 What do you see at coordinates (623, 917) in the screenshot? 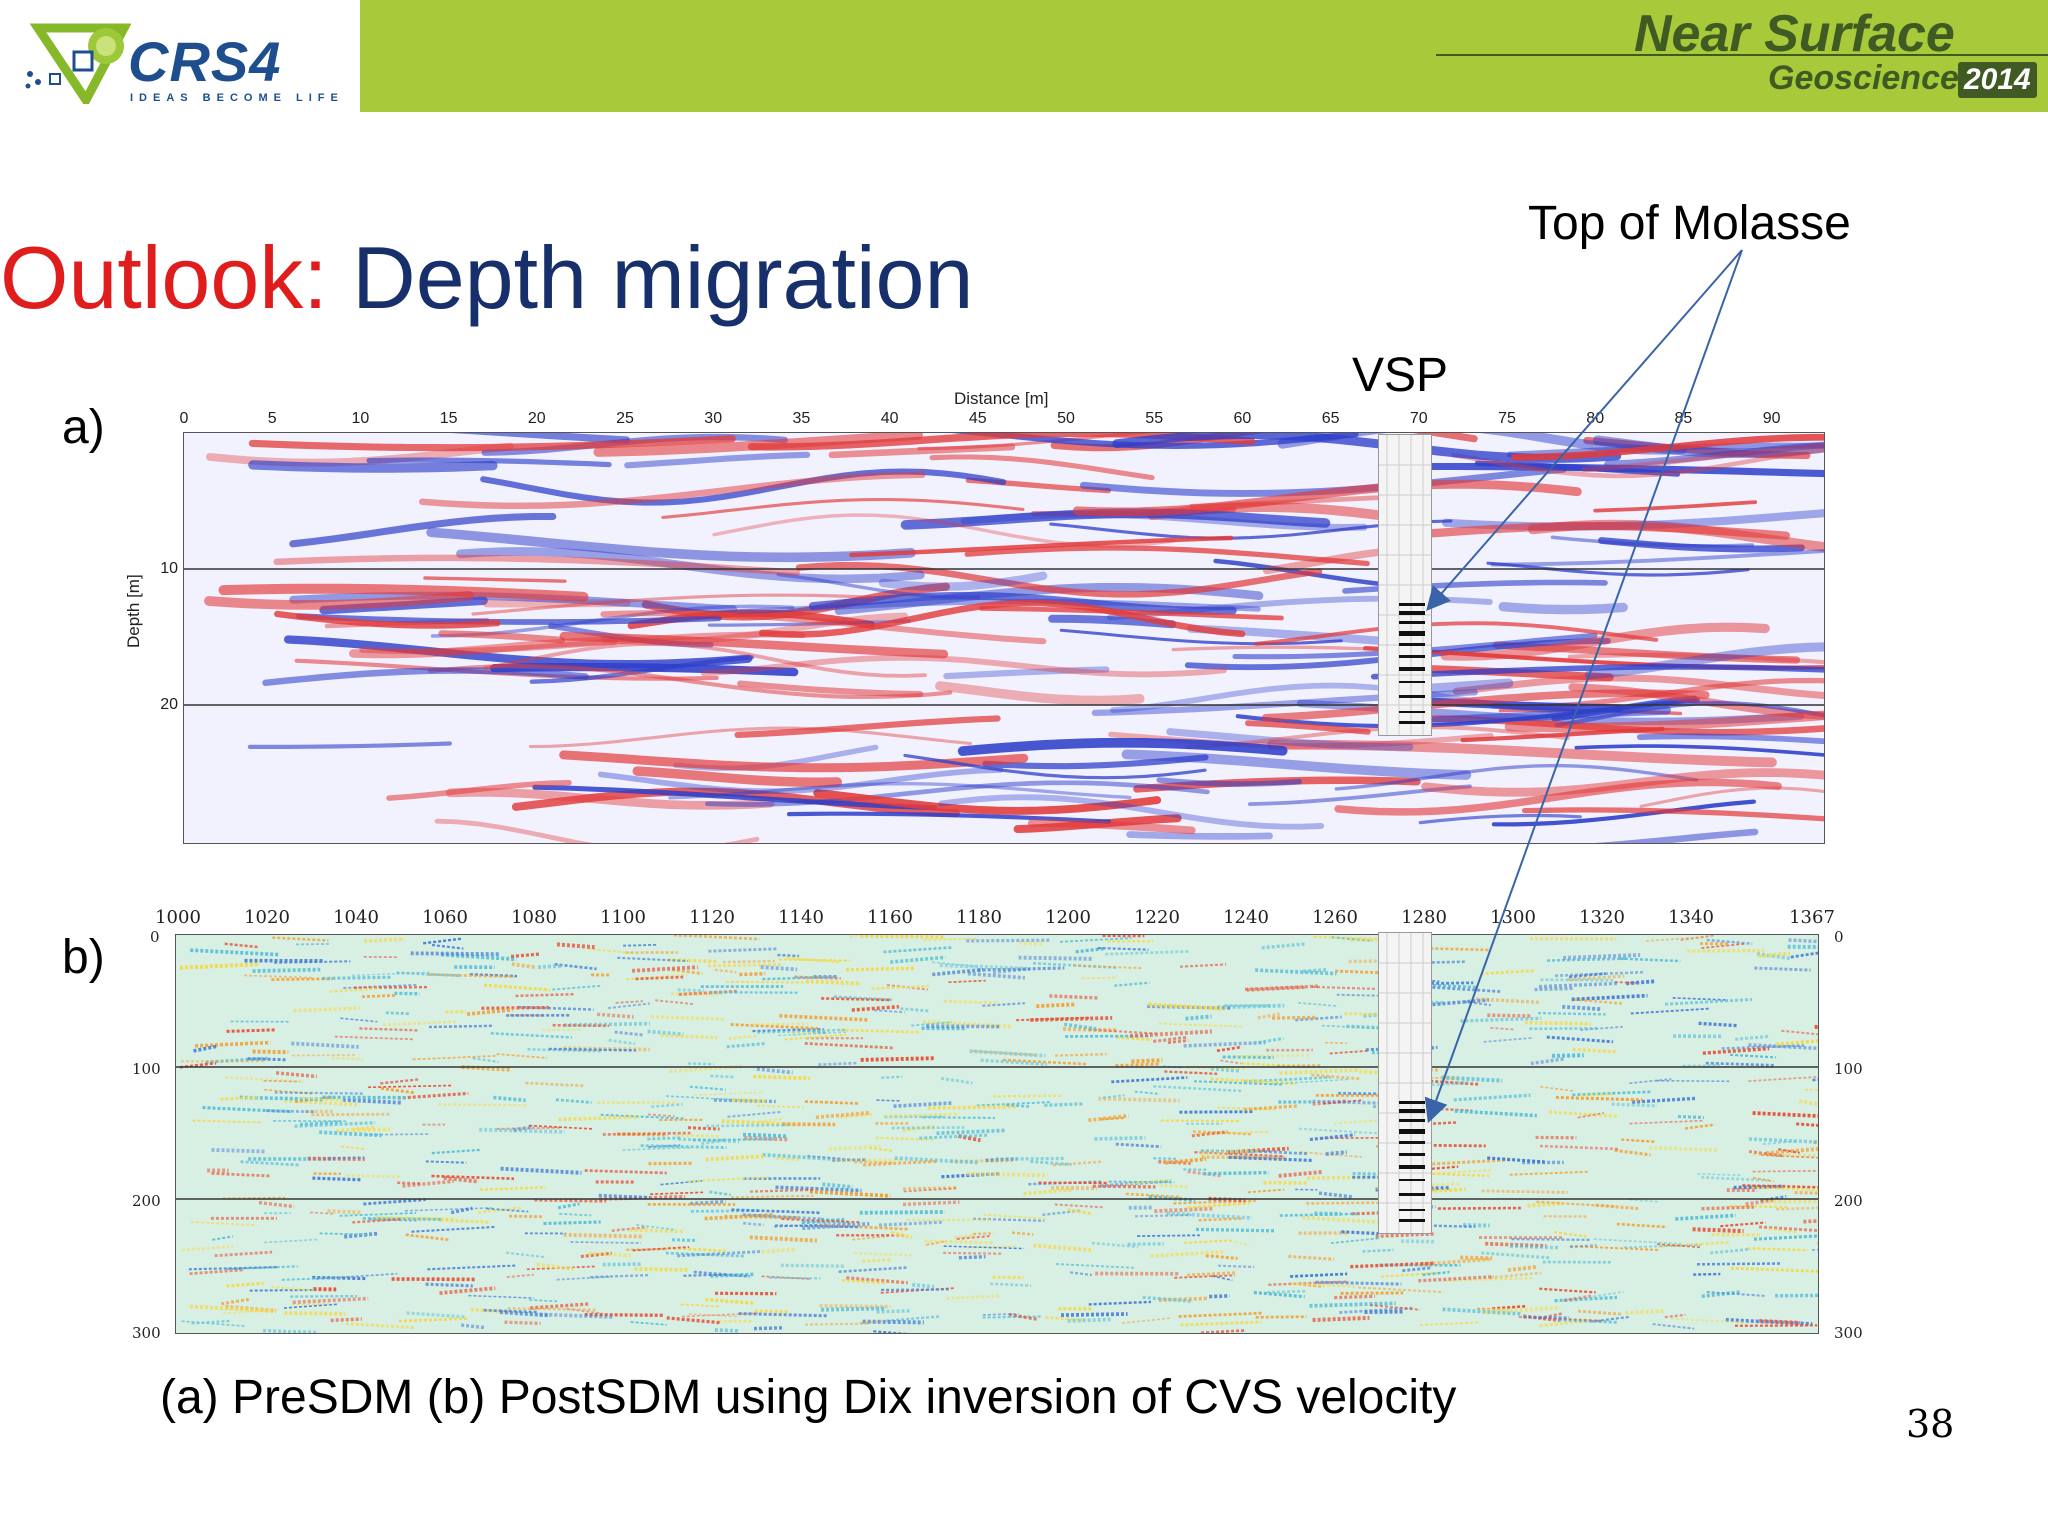
I see `panel-b-x-tick: 1100` at bounding box center [623, 917].